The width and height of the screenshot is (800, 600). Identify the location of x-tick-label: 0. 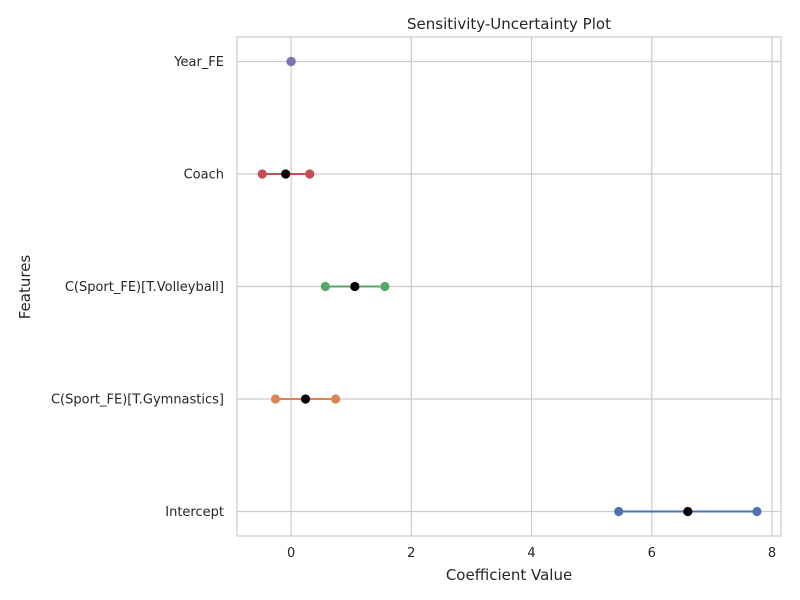
(291, 553).